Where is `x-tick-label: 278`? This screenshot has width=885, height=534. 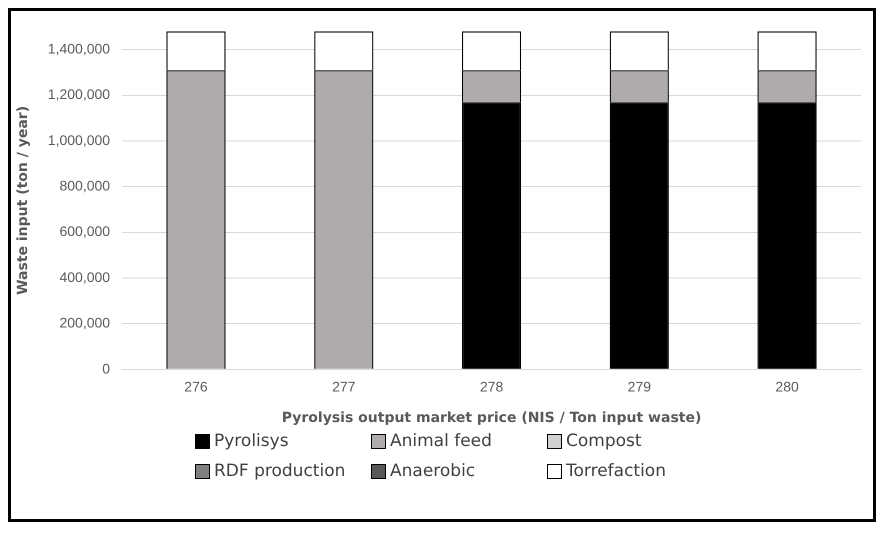
x-tick-label: 278 is located at coordinates (492, 386).